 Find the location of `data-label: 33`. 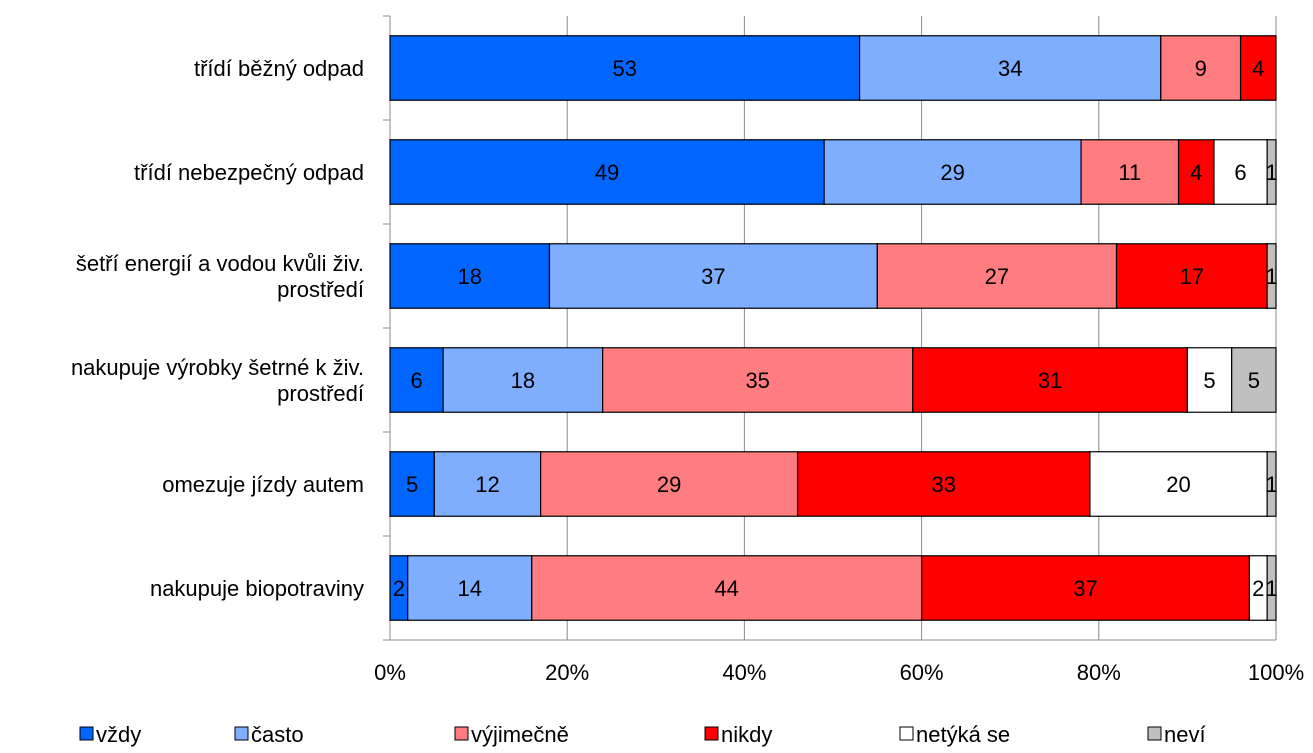

data-label: 33 is located at coordinates (944, 484).